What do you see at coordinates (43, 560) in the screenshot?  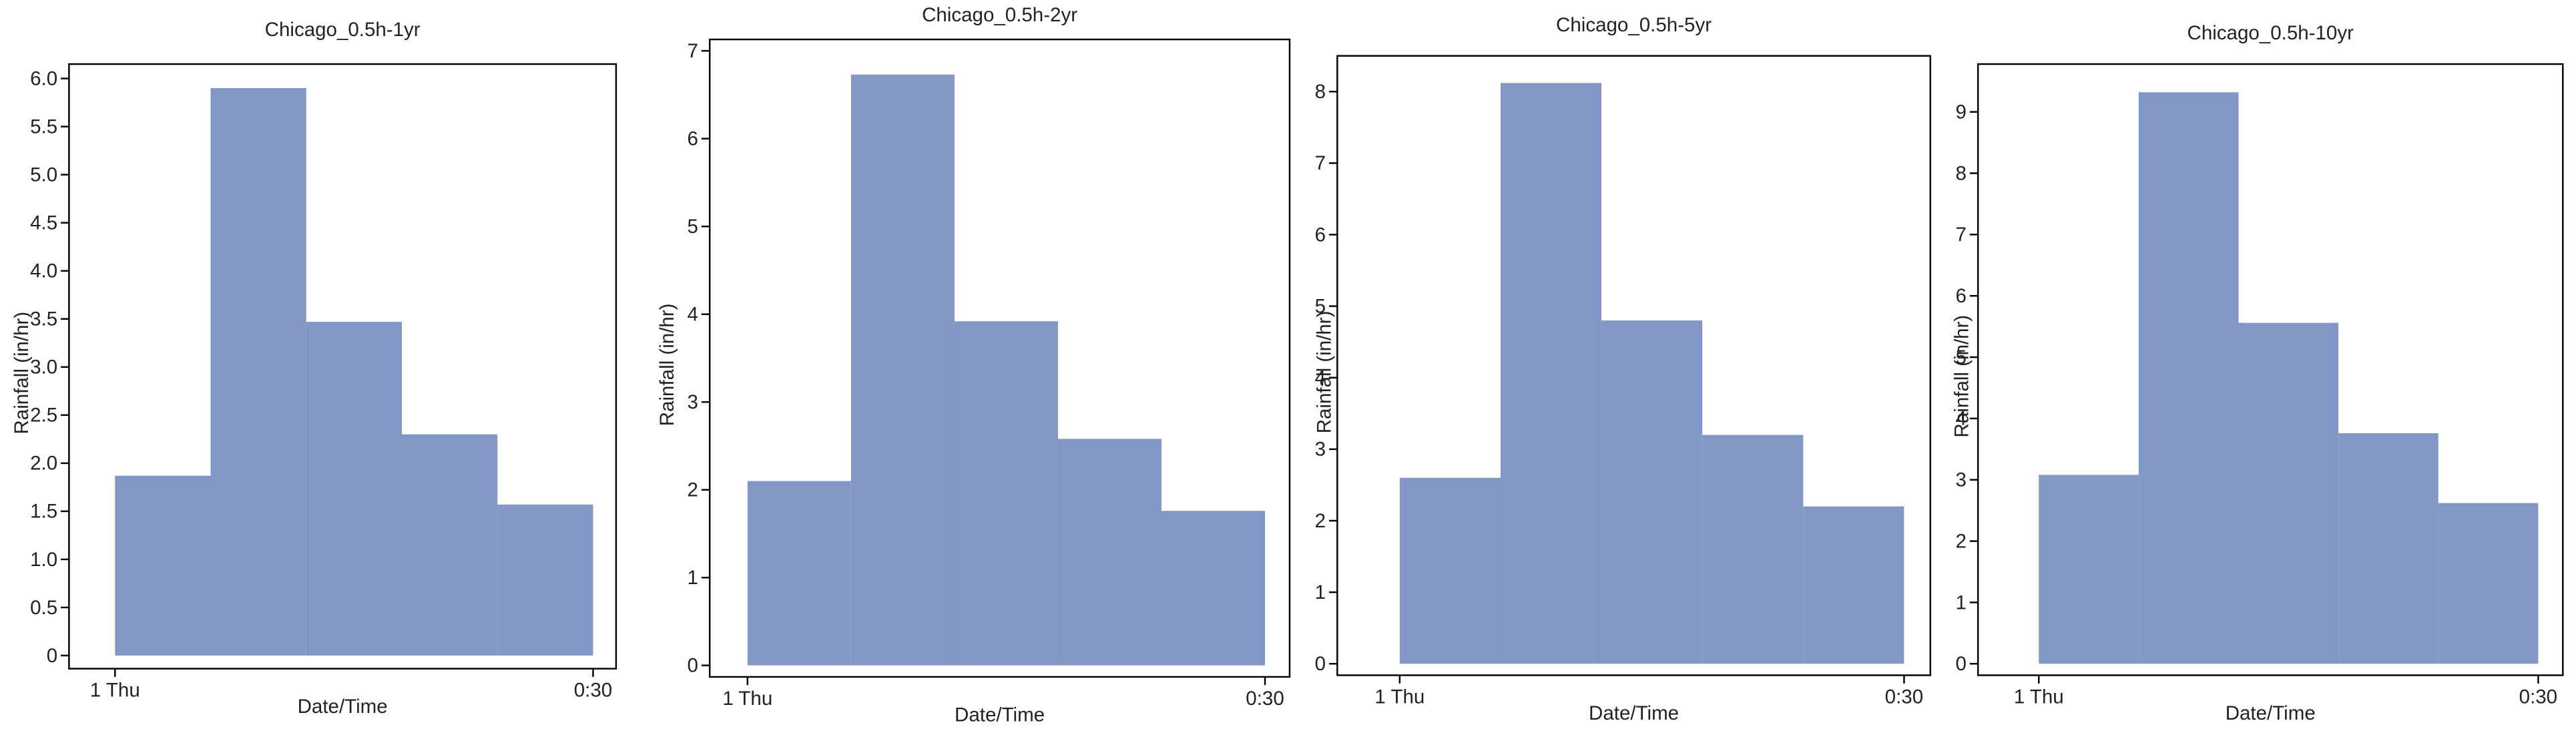 I see `y-tick-label: 1.0` at bounding box center [43, 560].